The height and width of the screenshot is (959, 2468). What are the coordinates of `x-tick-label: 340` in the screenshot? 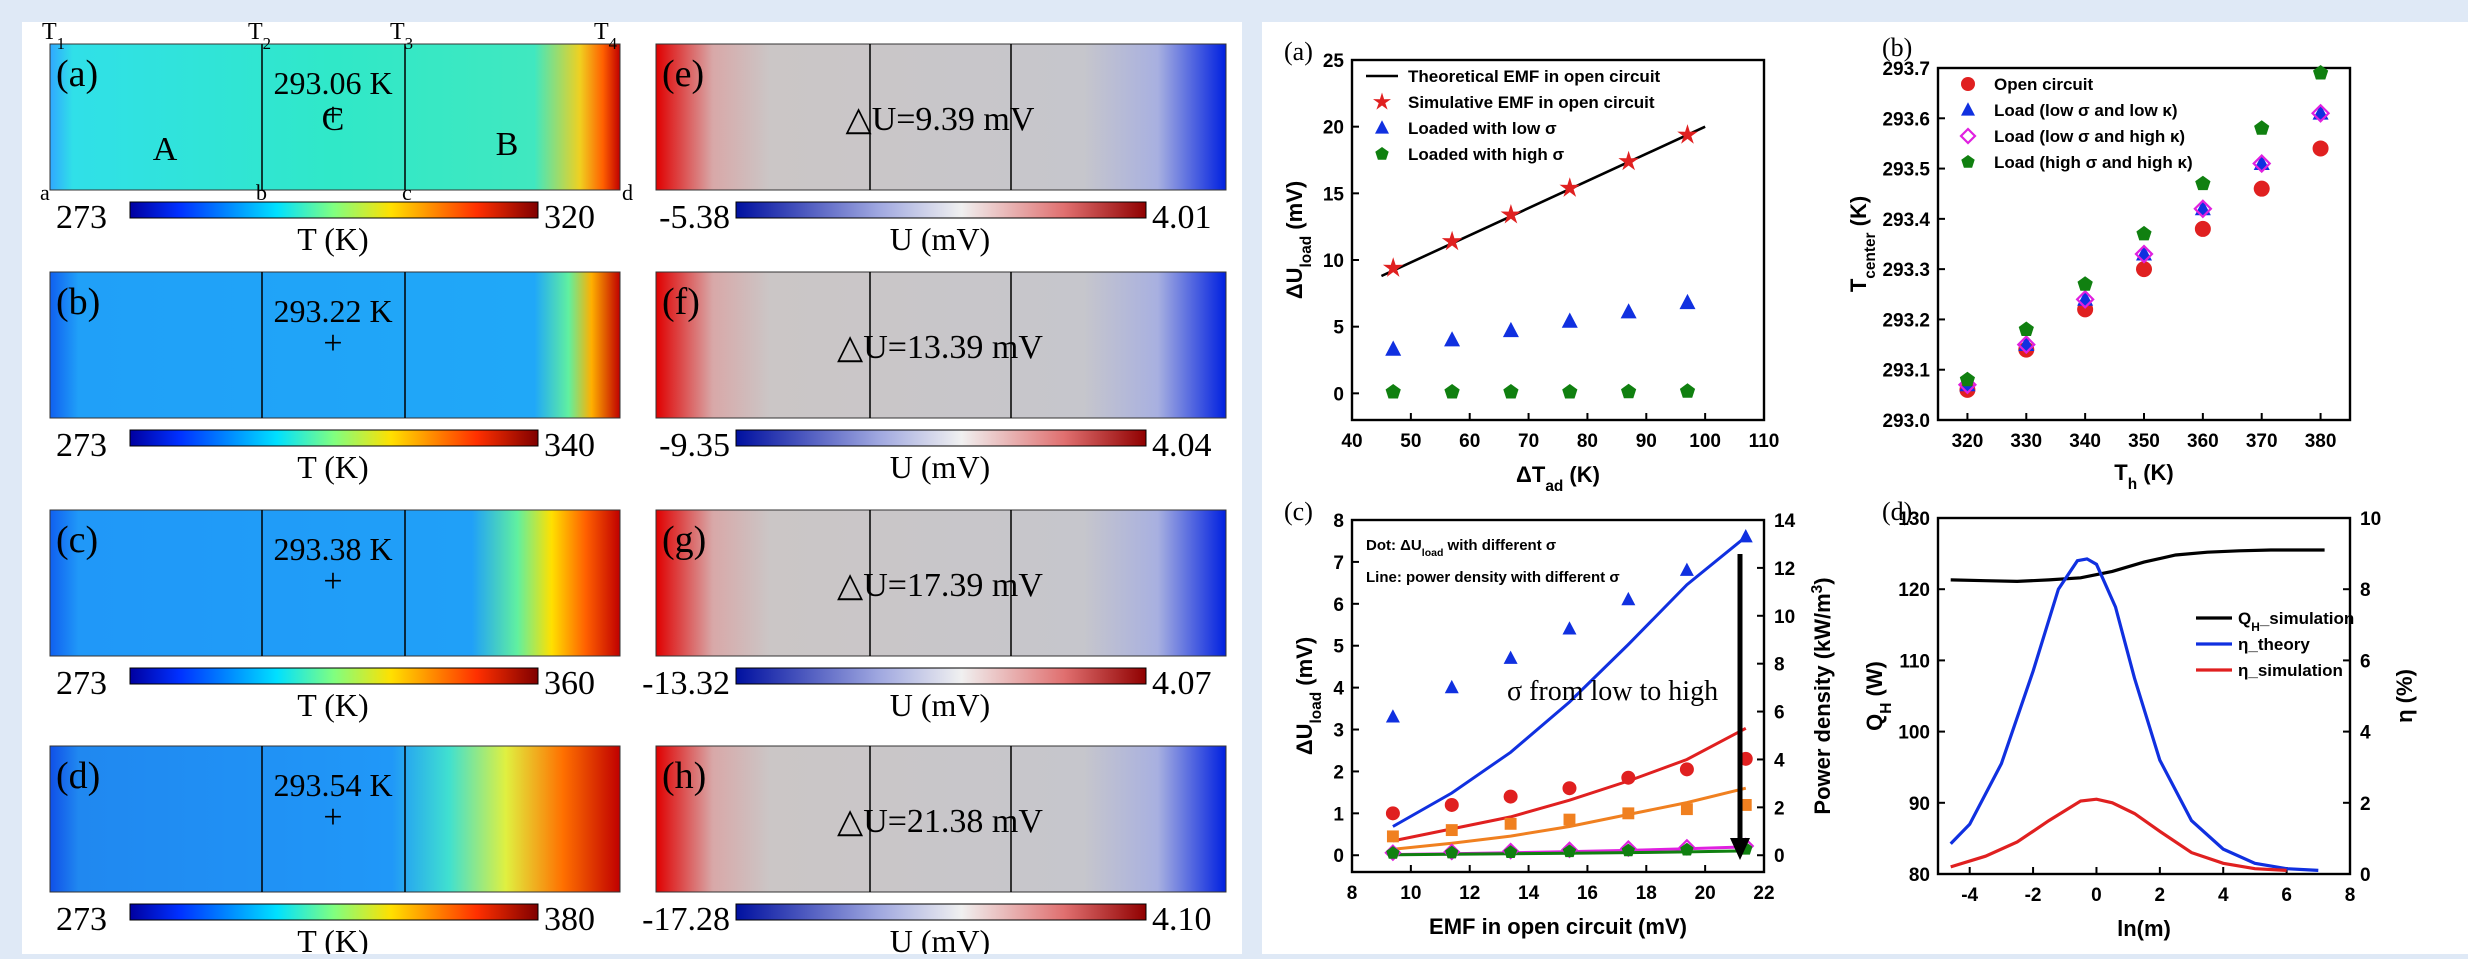 It's located at (2085, 441).